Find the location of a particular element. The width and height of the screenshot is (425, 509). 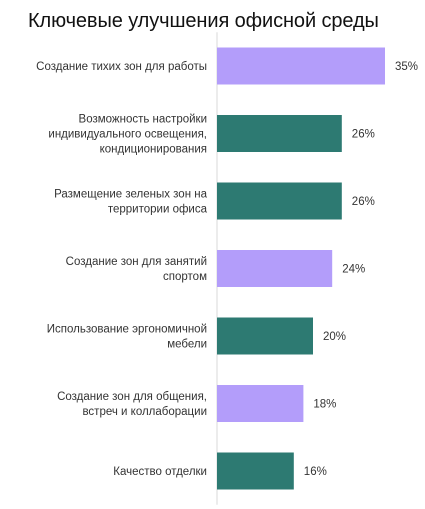

data-label: 35% is located at coordinates (406, 67).